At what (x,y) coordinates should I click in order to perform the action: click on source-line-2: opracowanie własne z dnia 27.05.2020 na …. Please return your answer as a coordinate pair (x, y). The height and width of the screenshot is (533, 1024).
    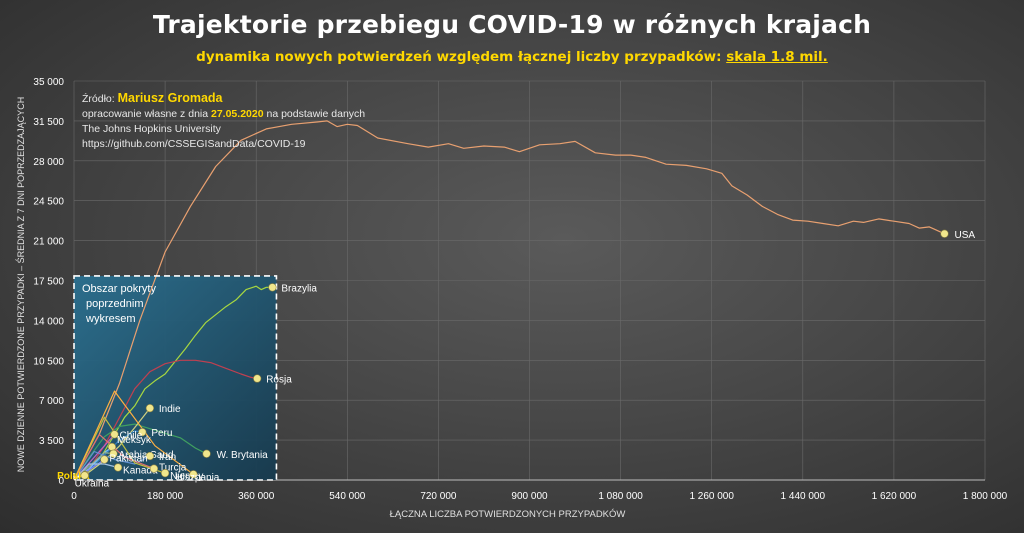
    Looking at the image, I should click on (223, 114).